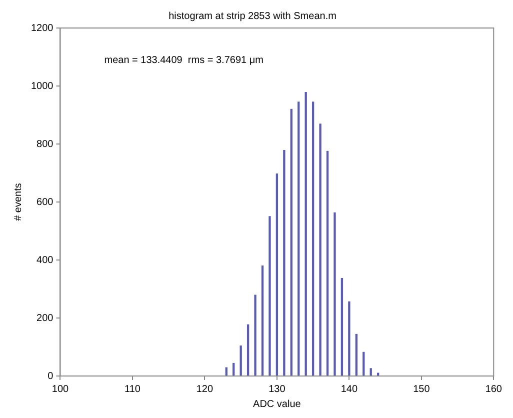  What do you see at coordinates (252, 16) in the screenshot?
I see `chart-title: histogram at strip 2853 with Smean.m` at bounding box center [252, 16].